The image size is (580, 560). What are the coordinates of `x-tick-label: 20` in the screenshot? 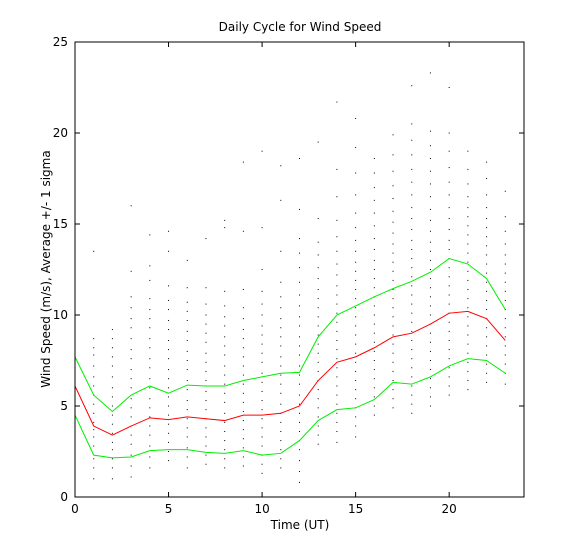 It's located at (449, 509).